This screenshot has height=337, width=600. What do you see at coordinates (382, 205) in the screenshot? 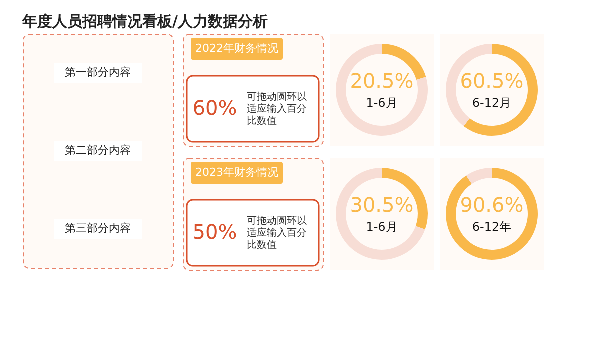
I see `data-label: 30.5%` at bounding box center [382, 205].